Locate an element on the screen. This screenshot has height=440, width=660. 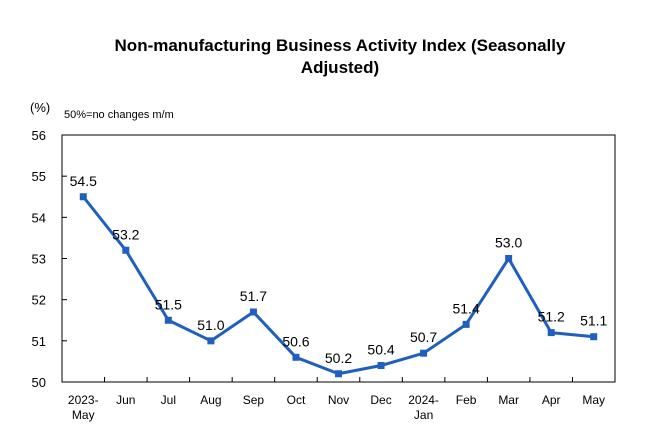
data-label: 50.7 is located at coordinates (423, 337).